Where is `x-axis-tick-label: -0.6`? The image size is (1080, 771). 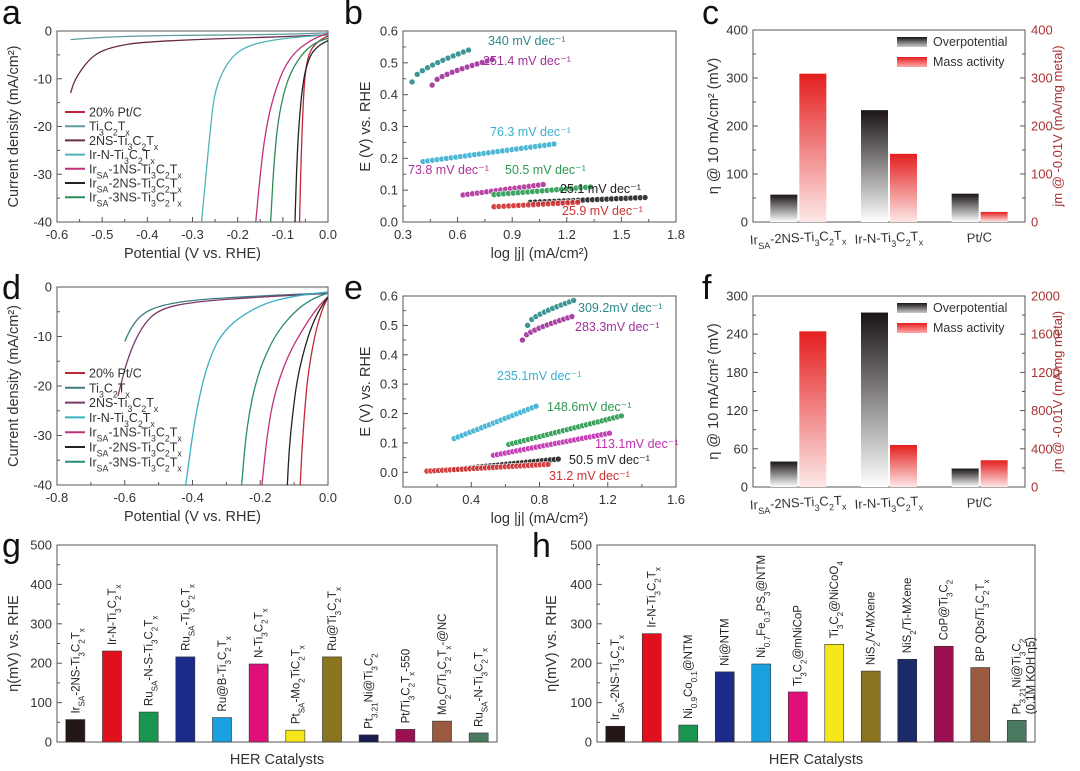 x-axis-tick-label: -0.6 is located at coordinates (57, 234).